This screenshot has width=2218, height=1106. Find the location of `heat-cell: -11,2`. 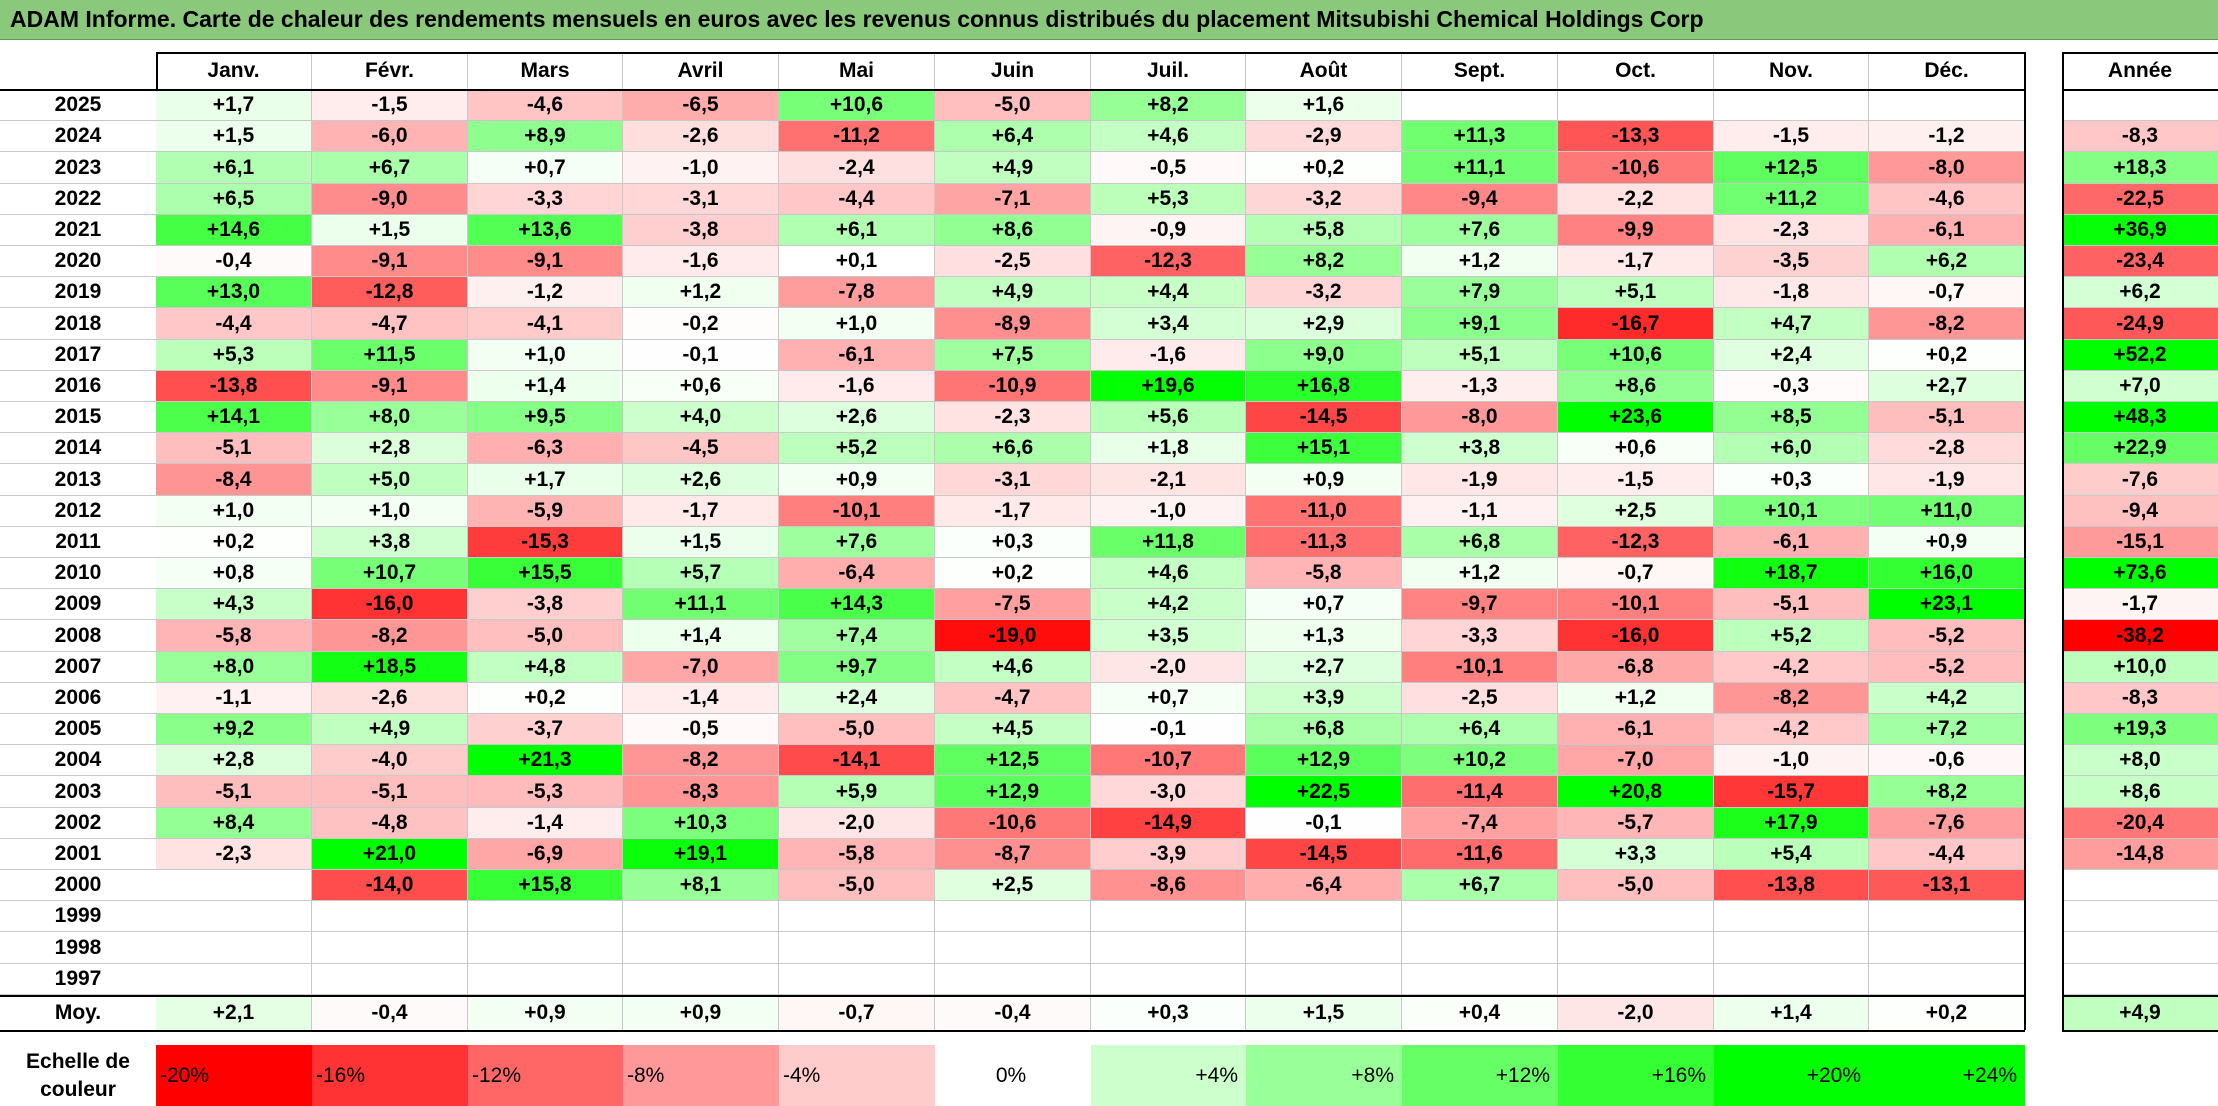

heat-cell: -11,2 is located at coordinates (857, 136).